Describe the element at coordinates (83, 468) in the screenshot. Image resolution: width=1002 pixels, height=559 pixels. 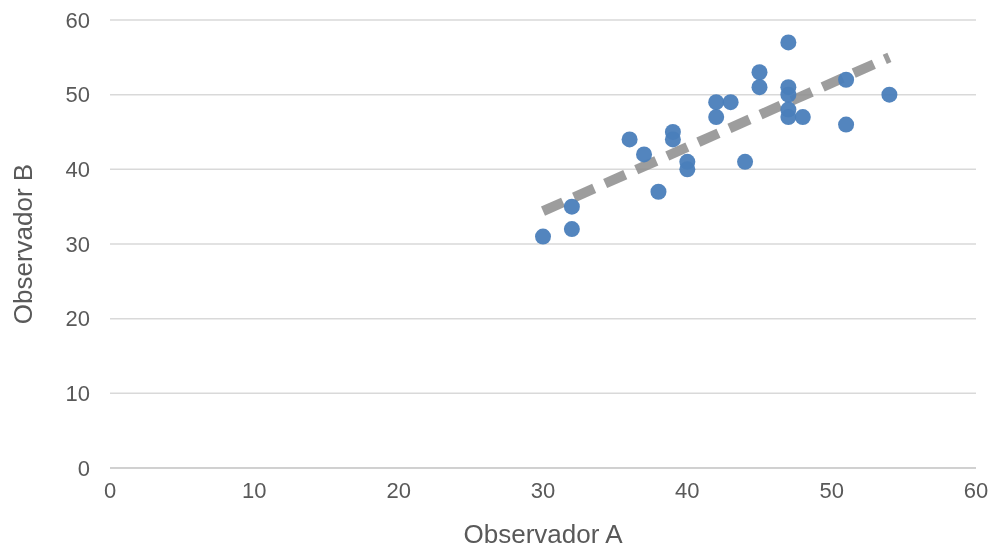
I see `y-tick-label: 0` at that location.